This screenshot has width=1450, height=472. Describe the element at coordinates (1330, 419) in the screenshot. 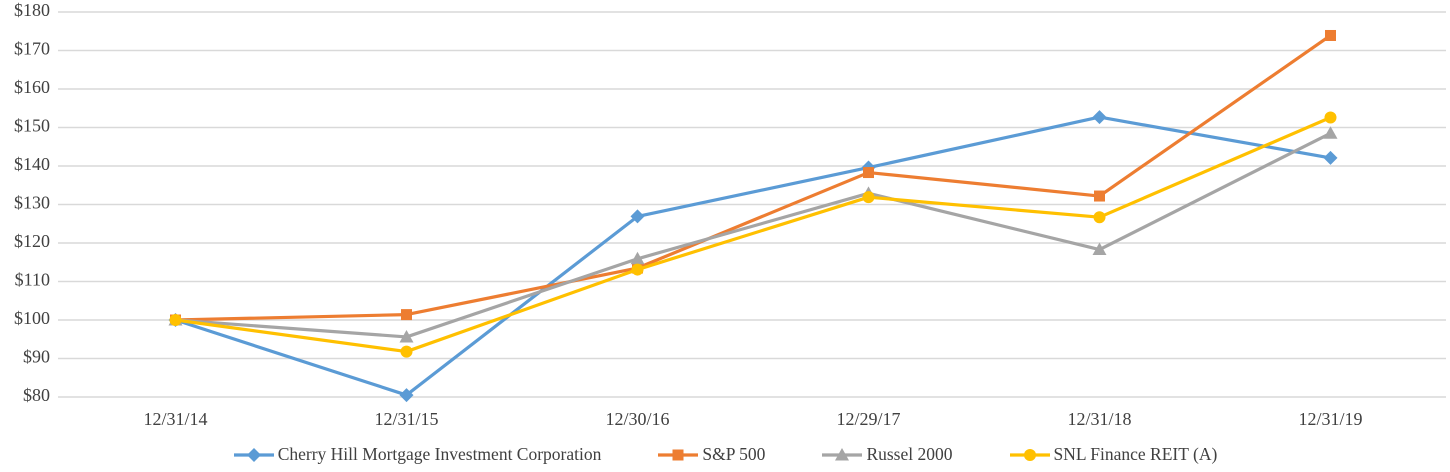

I see `x-tick-label: 12/31/19` at that location.